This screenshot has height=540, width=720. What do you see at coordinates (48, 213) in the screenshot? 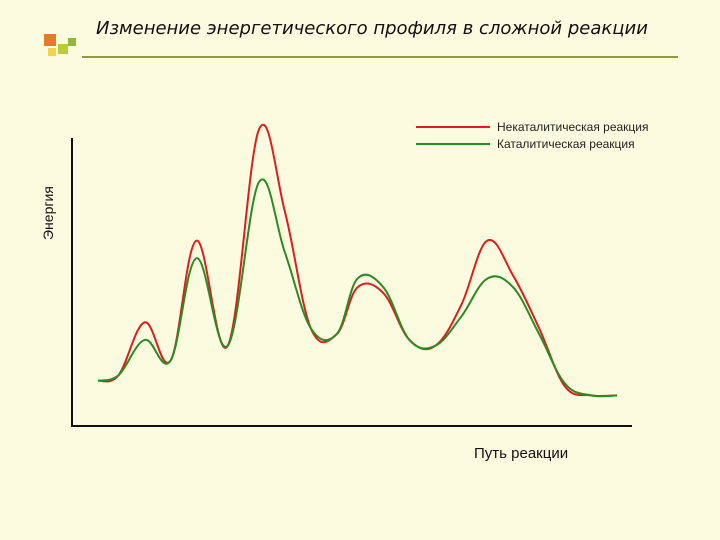
I see `y-axis-label: Энергия` at bounding box center [48, 213].